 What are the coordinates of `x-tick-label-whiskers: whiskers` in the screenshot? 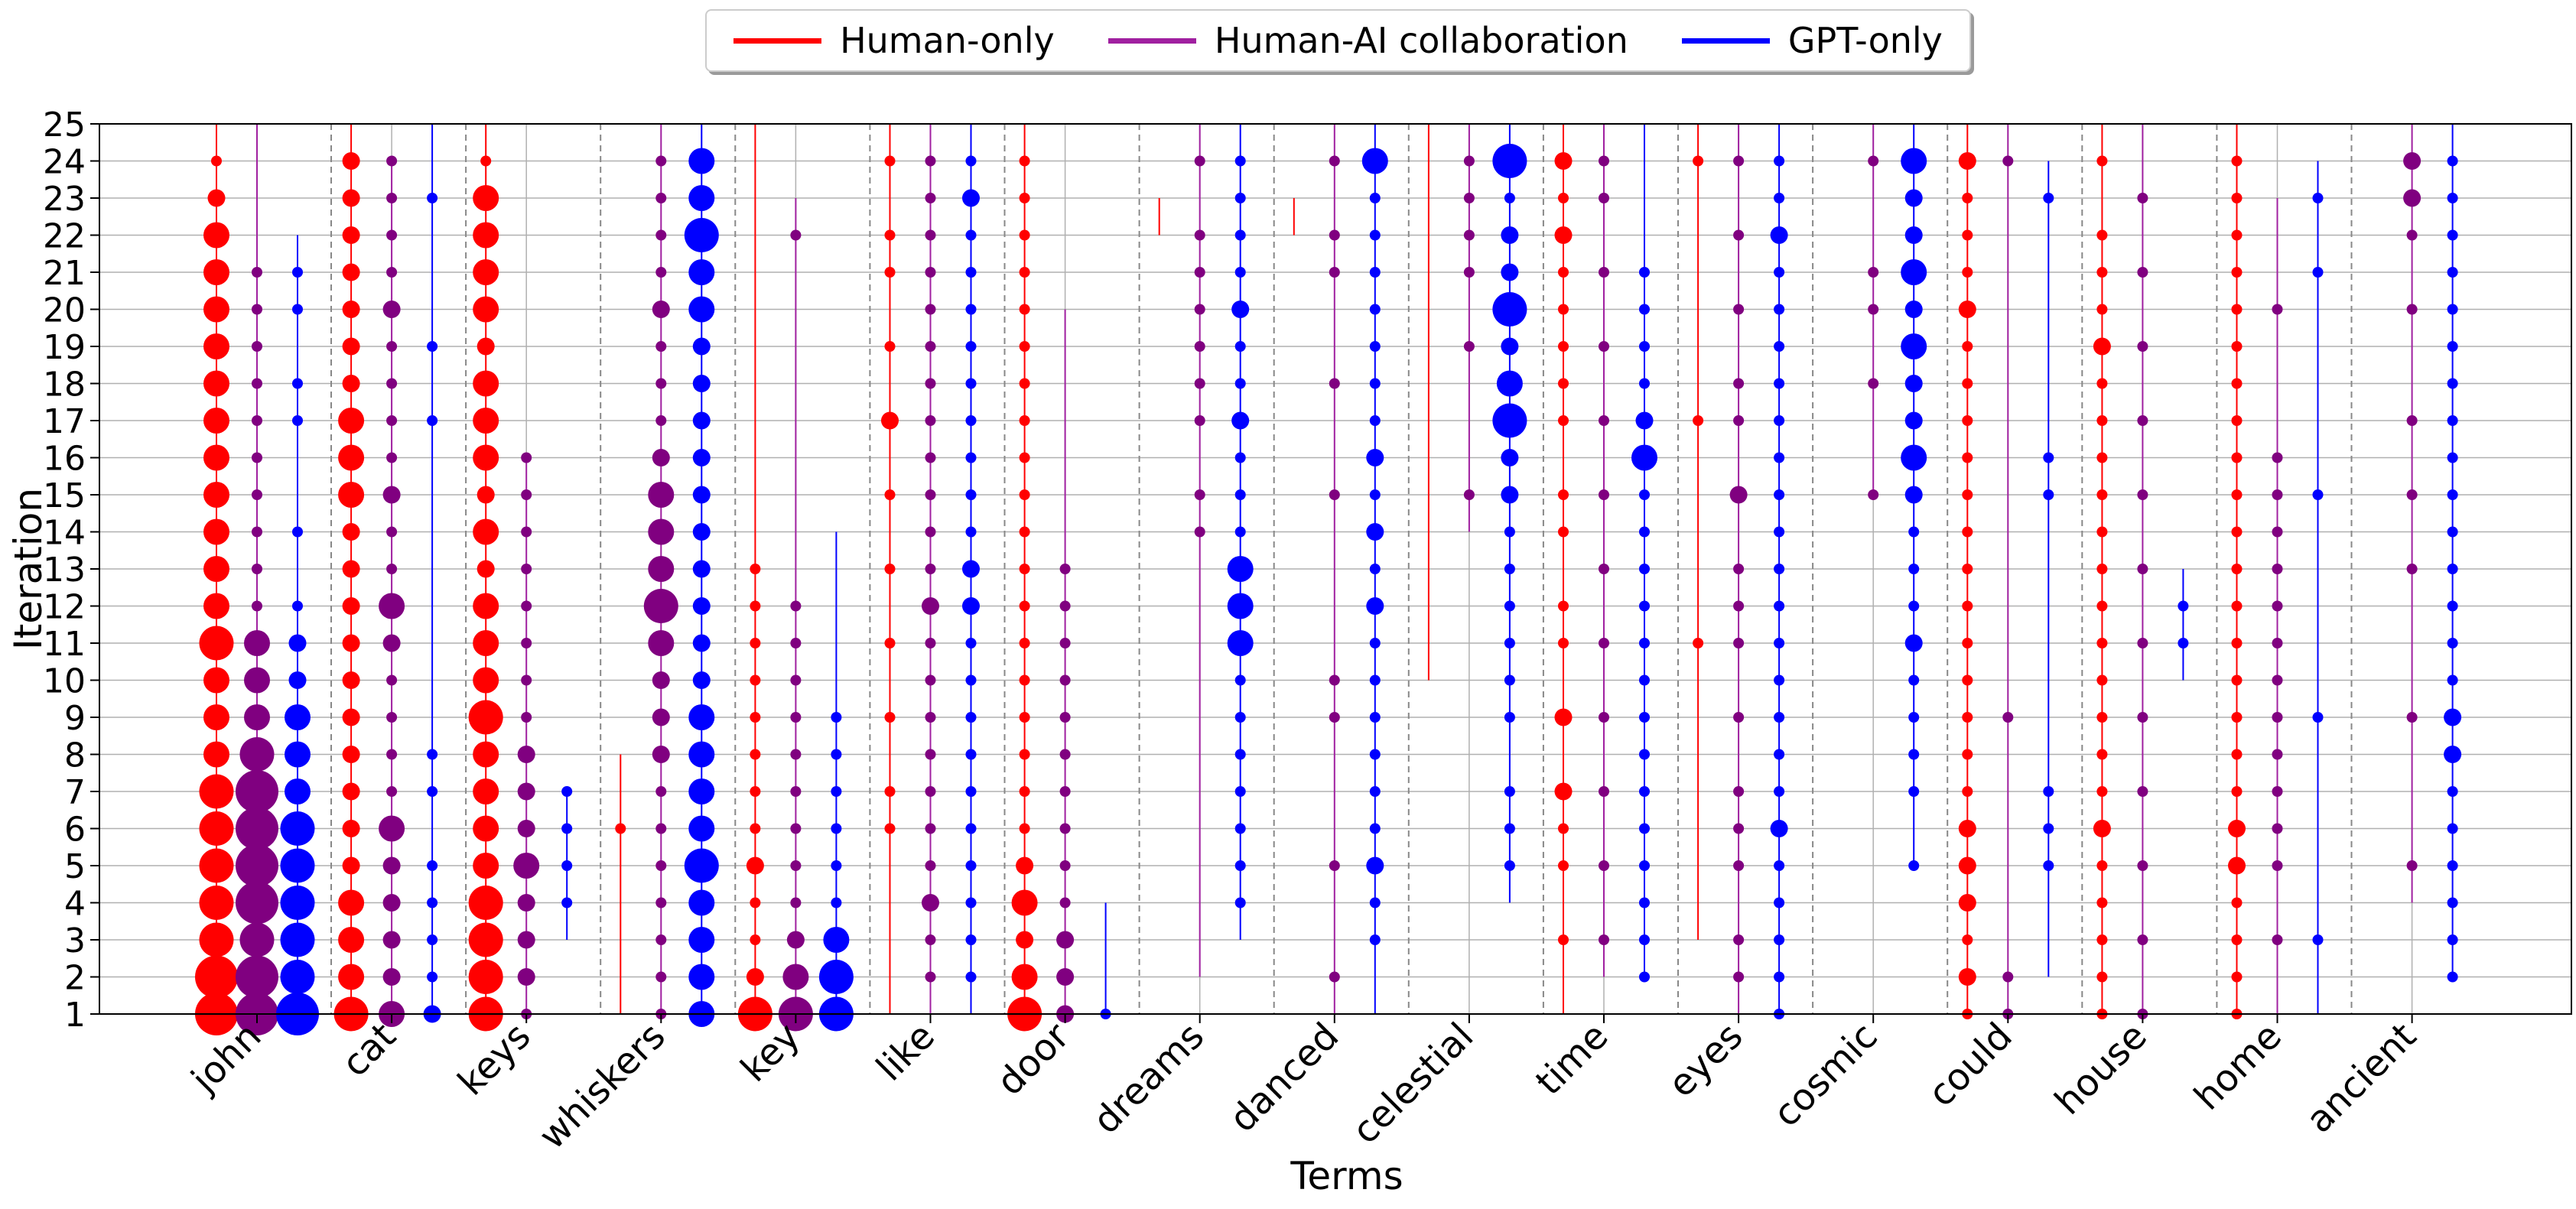 It's located at (602, 1086).